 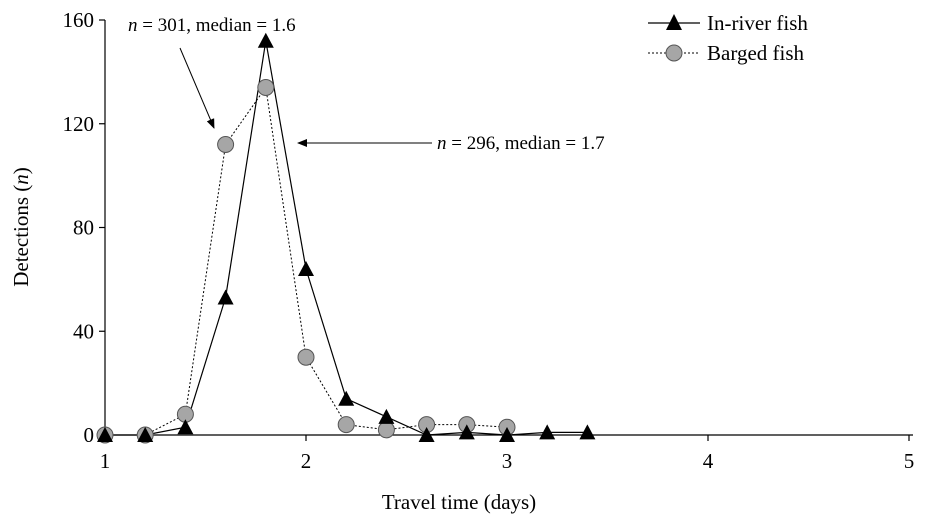 I want to click on legend-item-barged-fish: Barged fish, so click(x=726, y=53).